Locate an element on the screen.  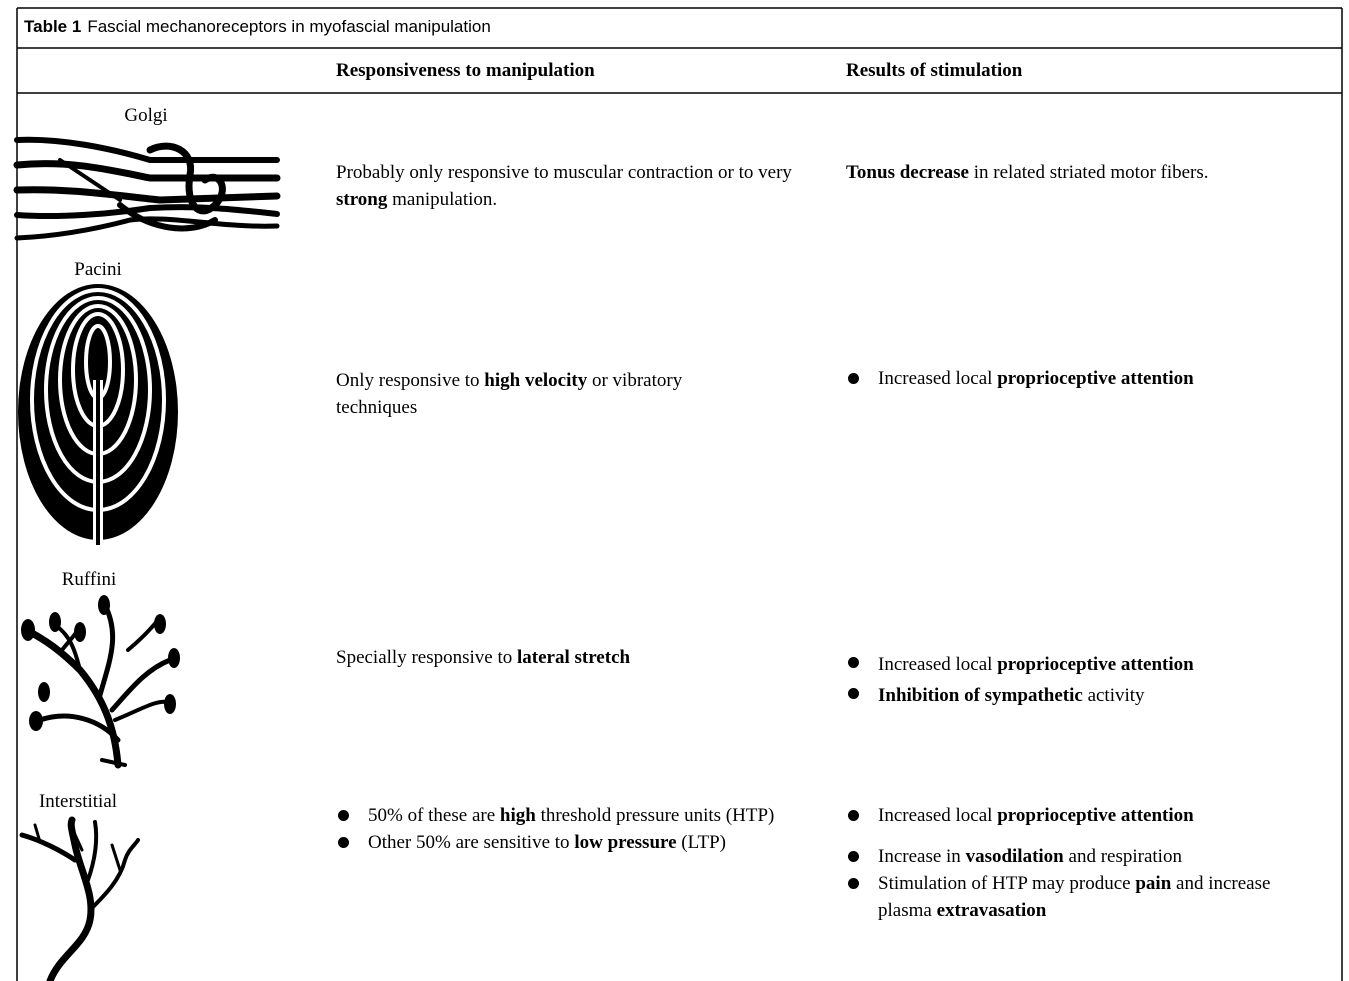
text: Only responsive to is located at coordinates (410, 380).